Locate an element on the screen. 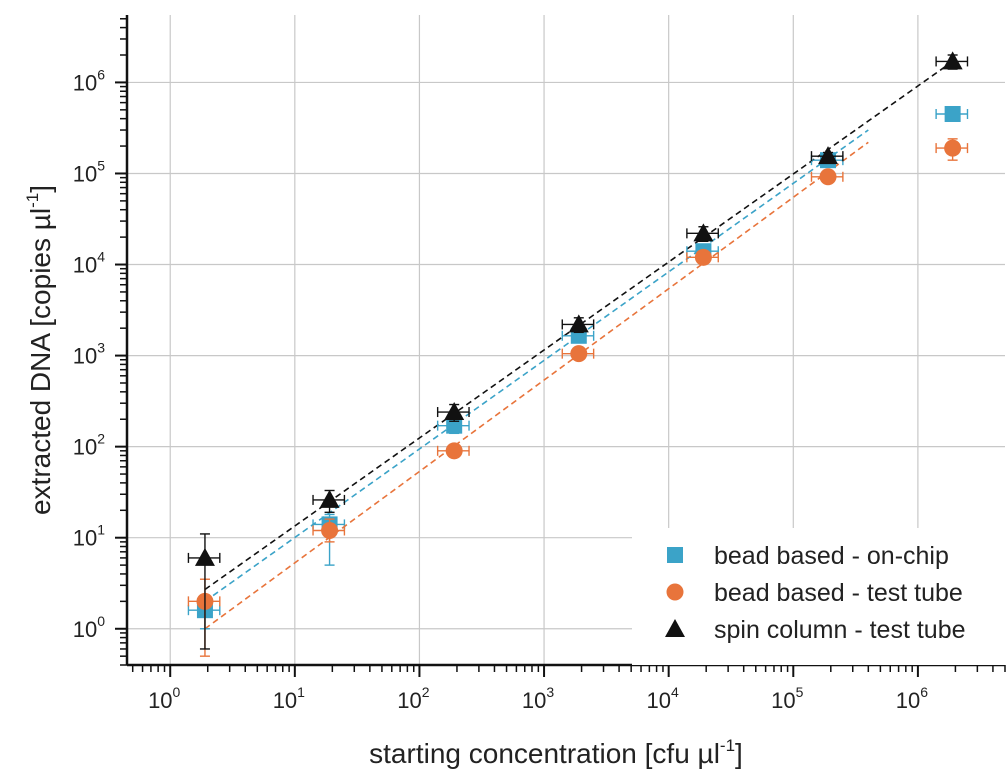 This screenshot has width=1008, height=778. legend-item: bead based - on-chip is located at coordinates (808, 556).